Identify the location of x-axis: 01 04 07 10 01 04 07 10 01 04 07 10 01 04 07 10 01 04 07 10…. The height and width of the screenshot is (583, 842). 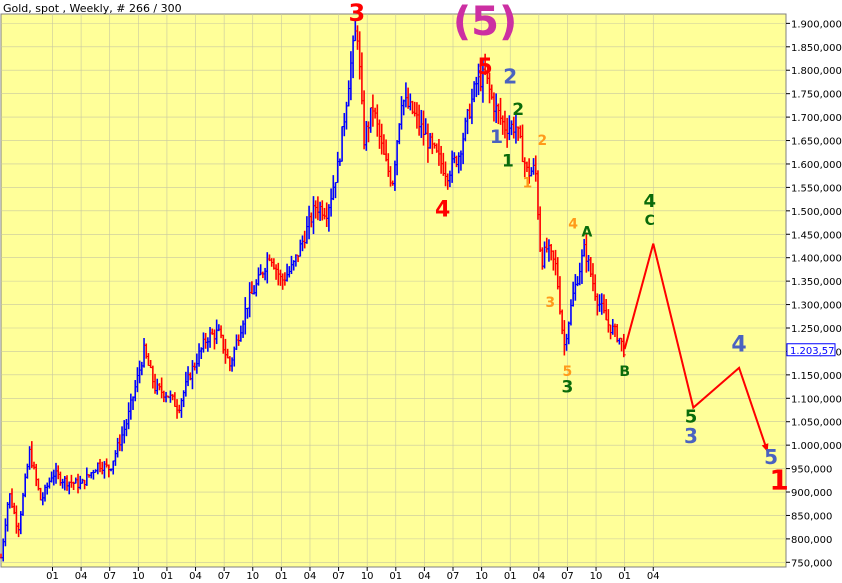
(353, 574).